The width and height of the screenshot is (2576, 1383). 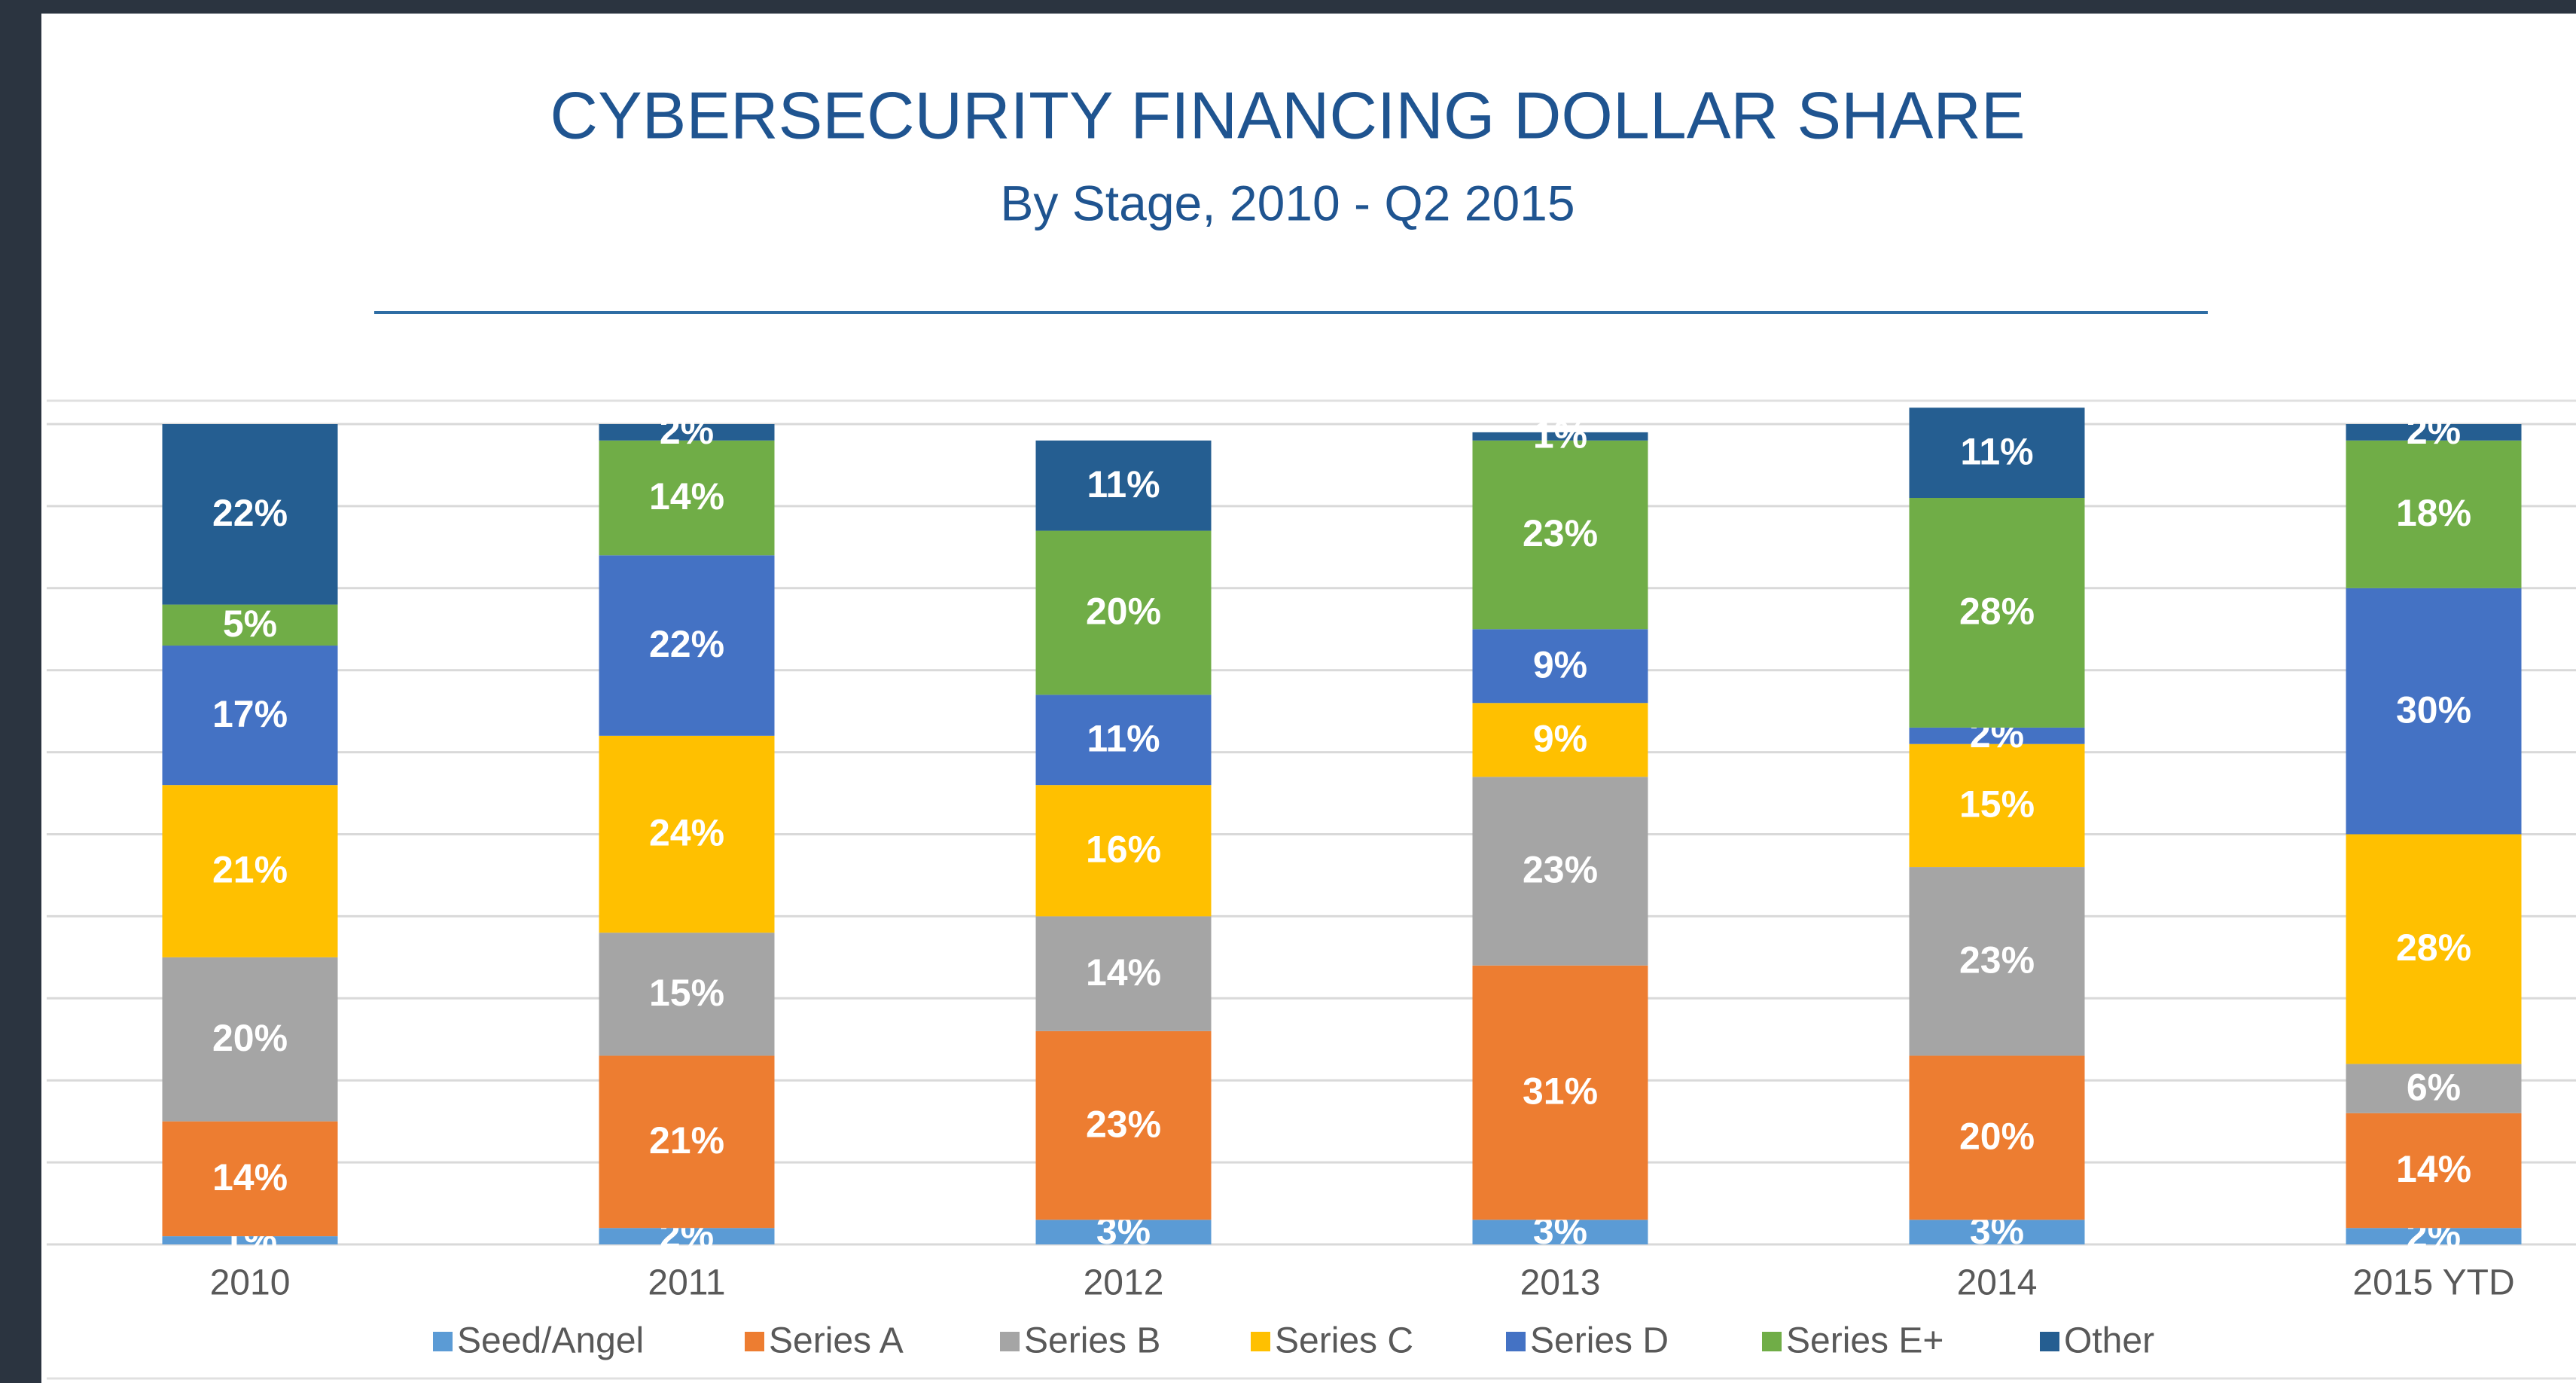 I want to click on value-label: 16%, so click(x=1123, y=849).